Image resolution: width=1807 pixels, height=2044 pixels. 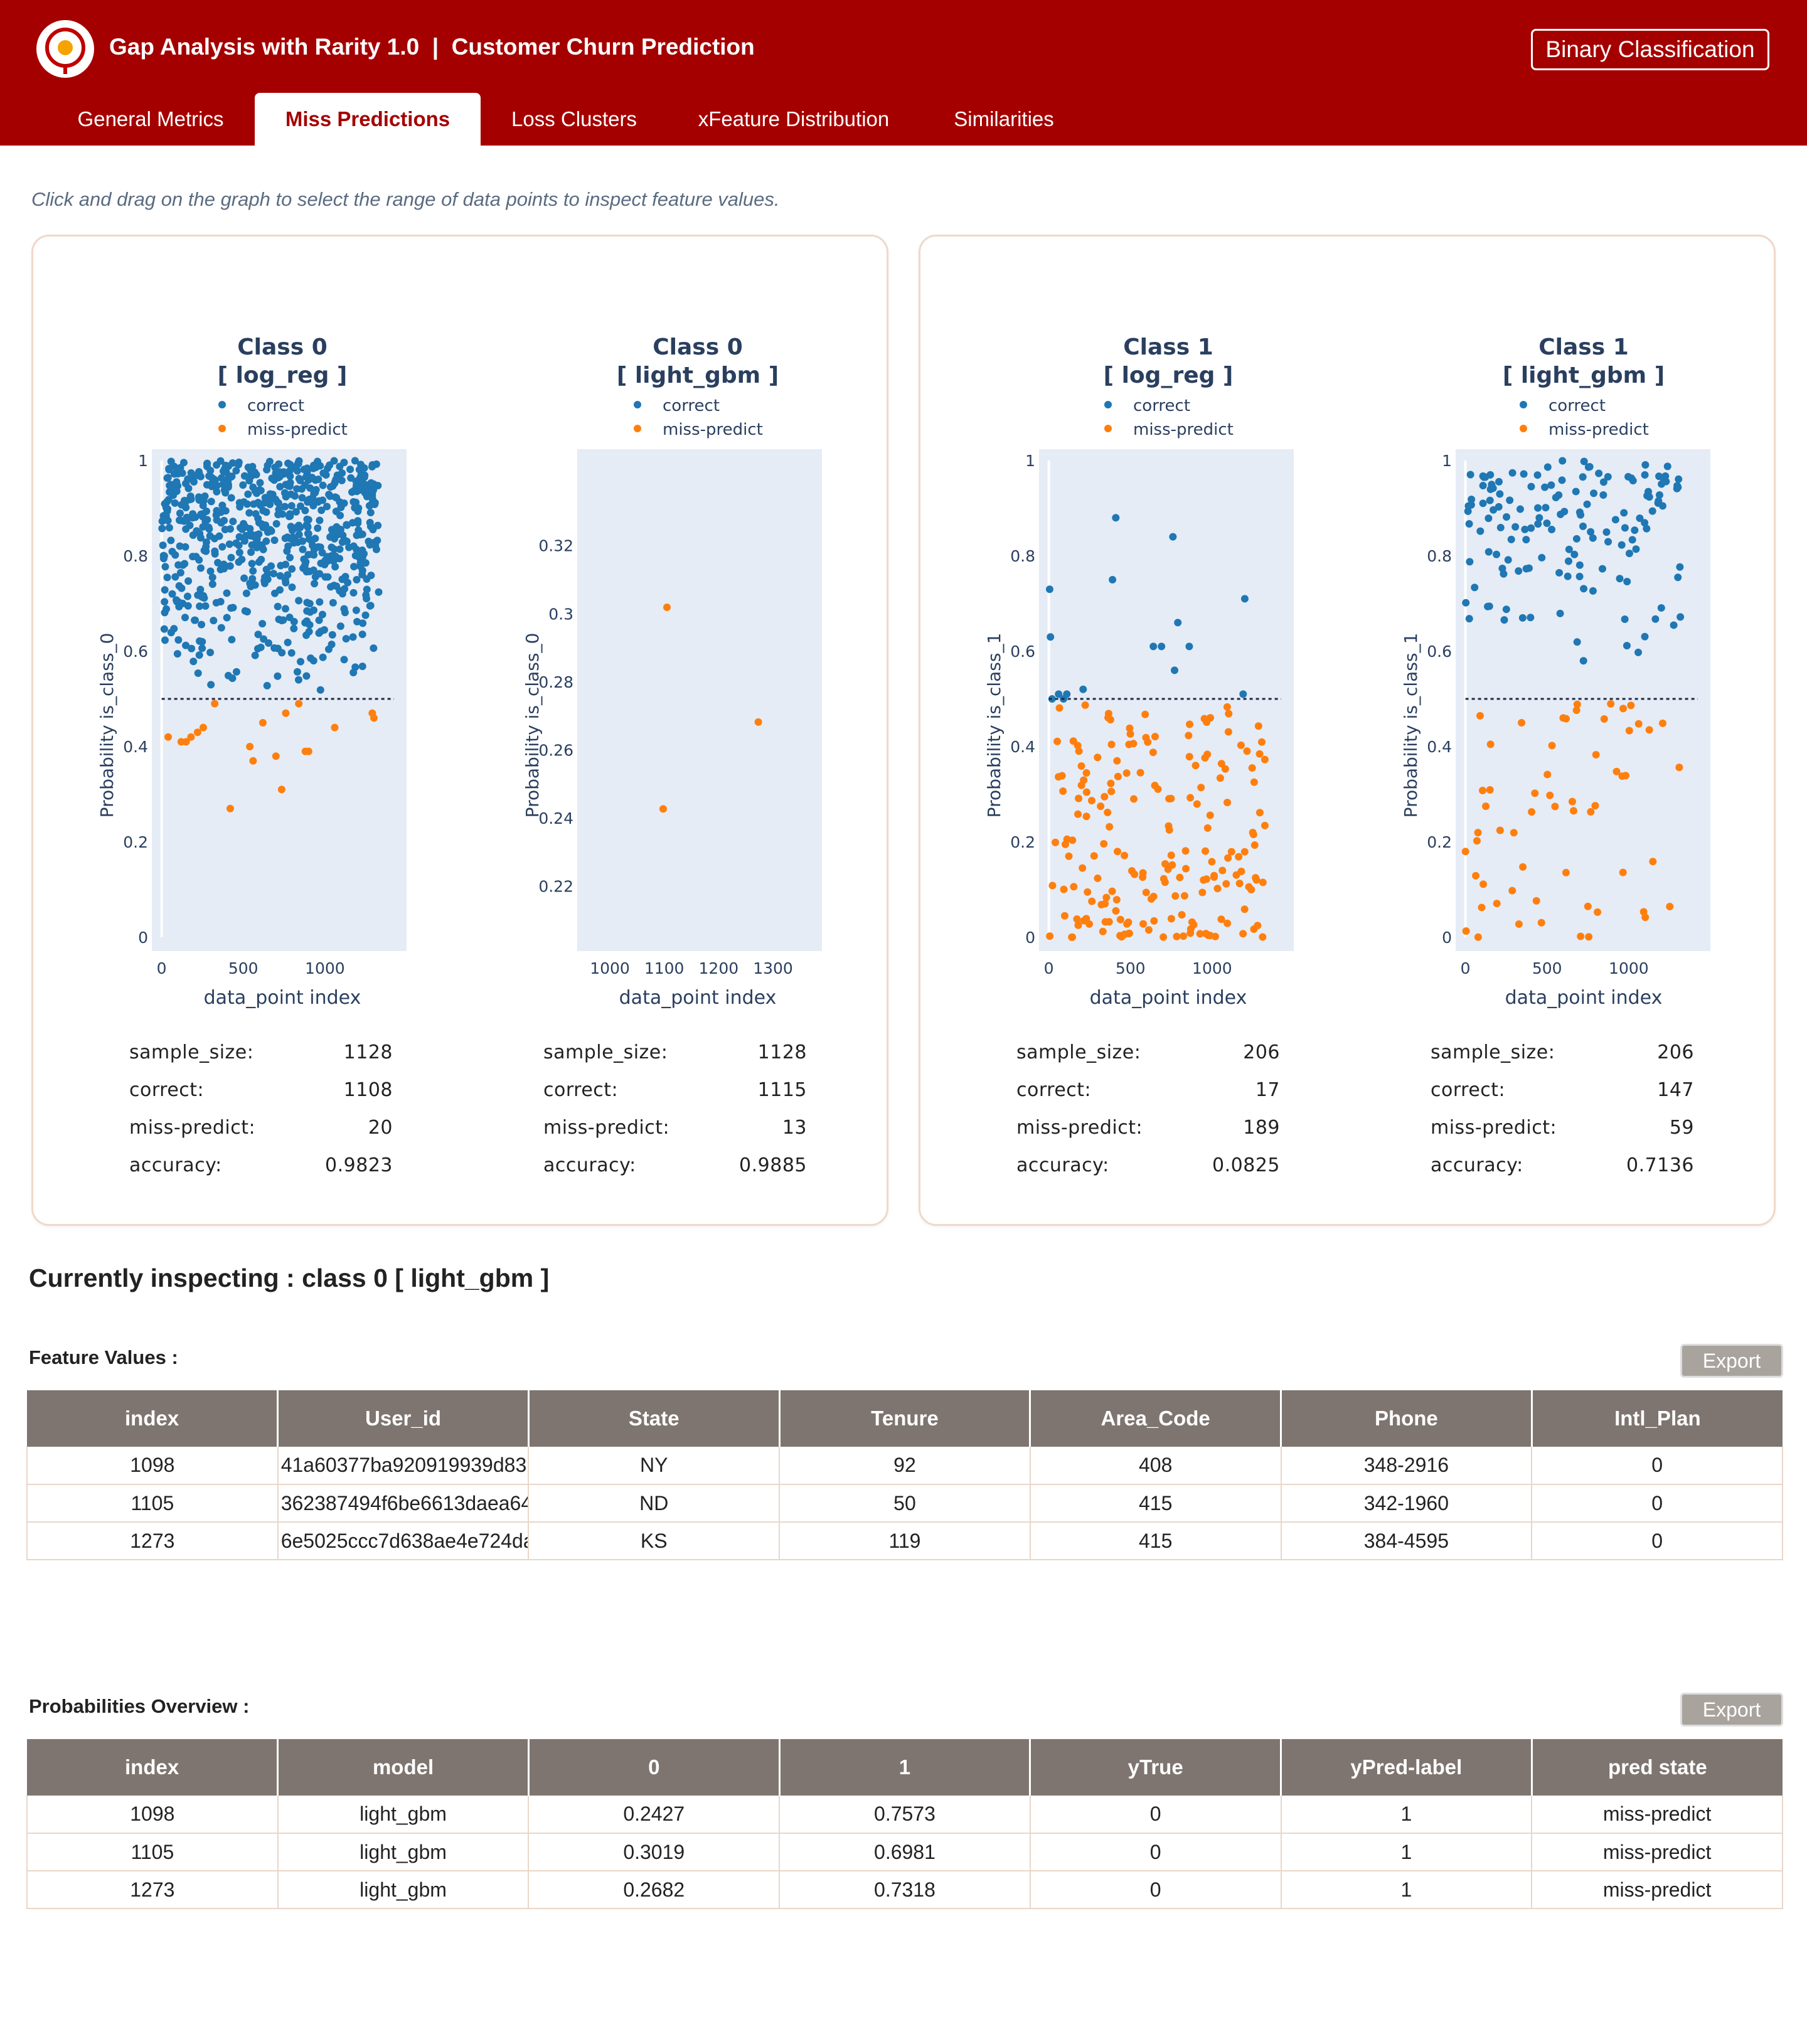 What do you see at coordinates (243, 968) in the screenshot?
I see `x-tick-label: 500` at bounding box center [243, 968].